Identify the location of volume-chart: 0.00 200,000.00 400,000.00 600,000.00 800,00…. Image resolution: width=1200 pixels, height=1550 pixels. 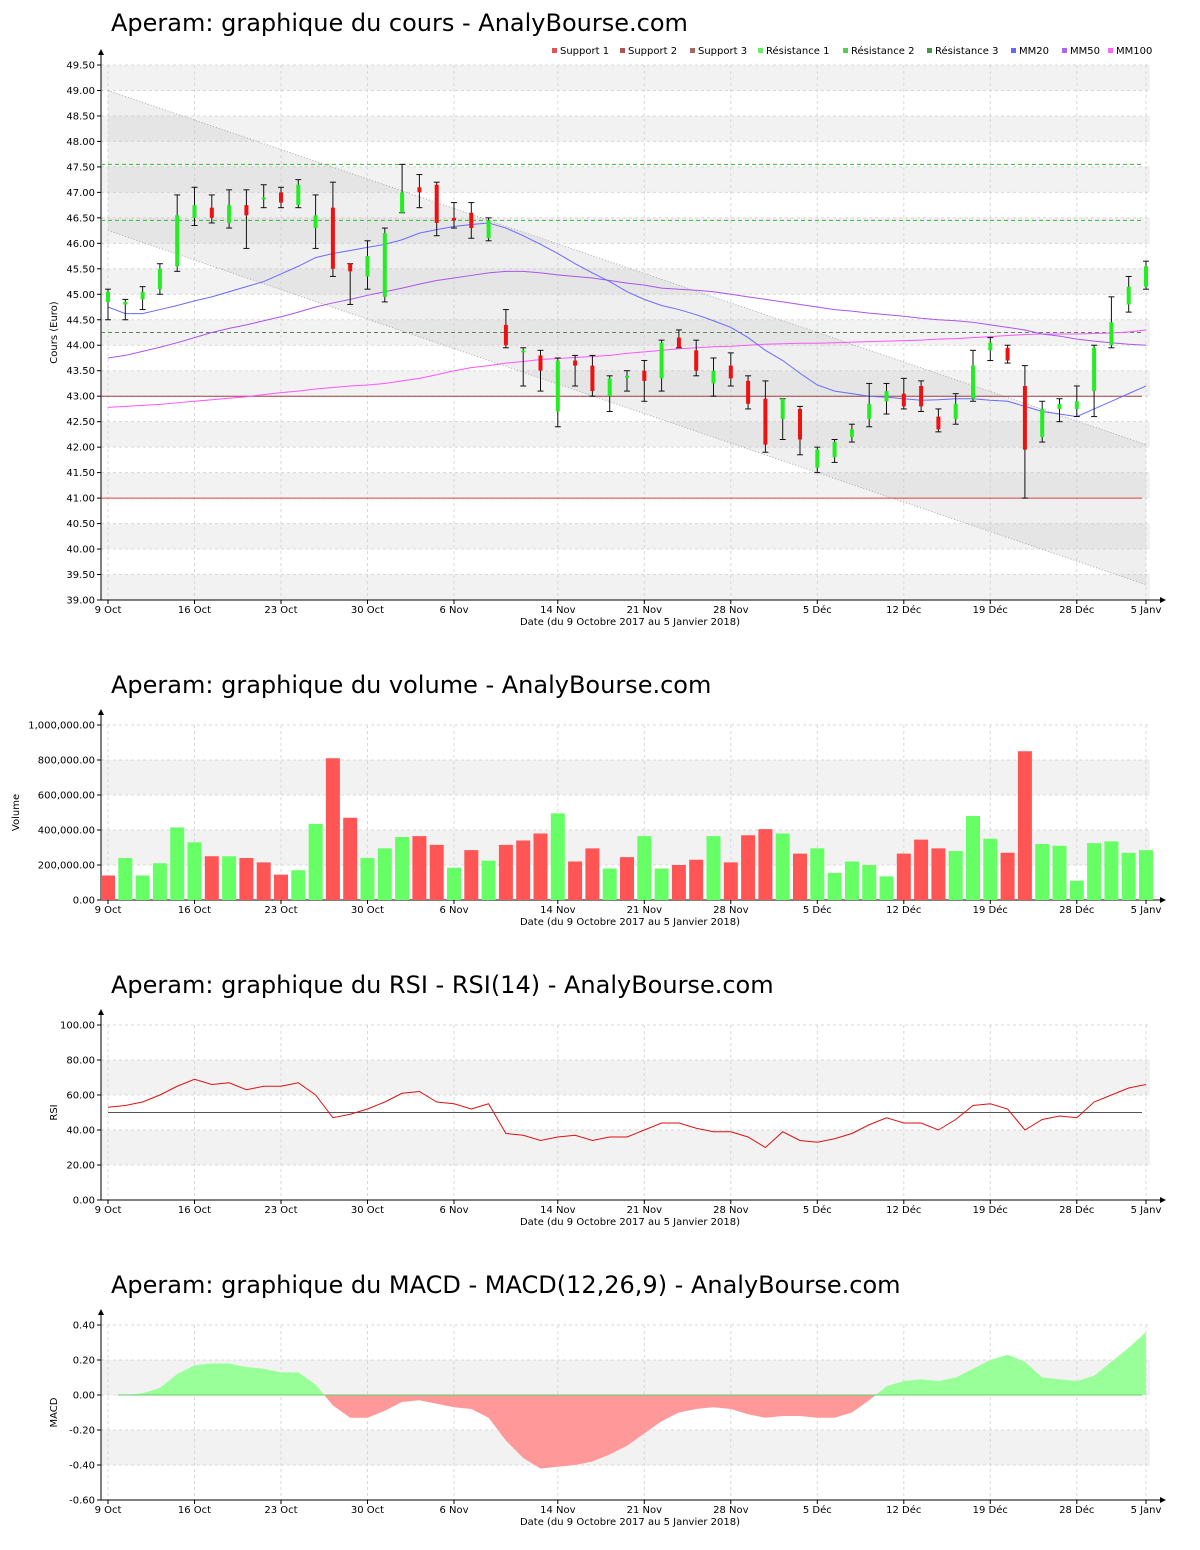
(588, 818).